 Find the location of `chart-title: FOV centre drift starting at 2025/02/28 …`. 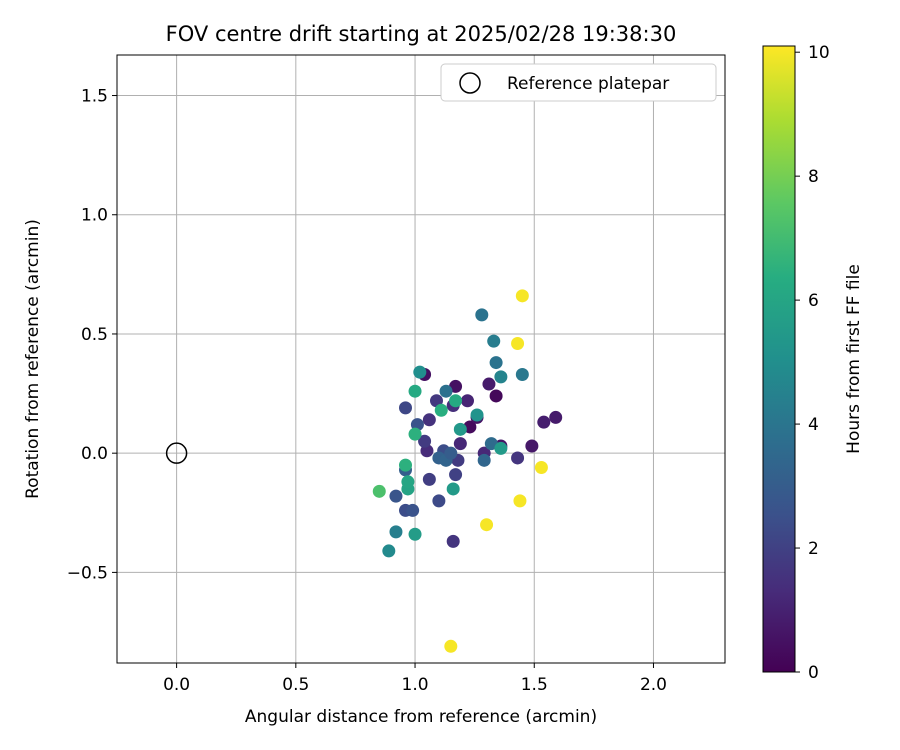

chart-title: FOV centre drift starting at 2025/02/28 … is located at coordinates (421, 34).